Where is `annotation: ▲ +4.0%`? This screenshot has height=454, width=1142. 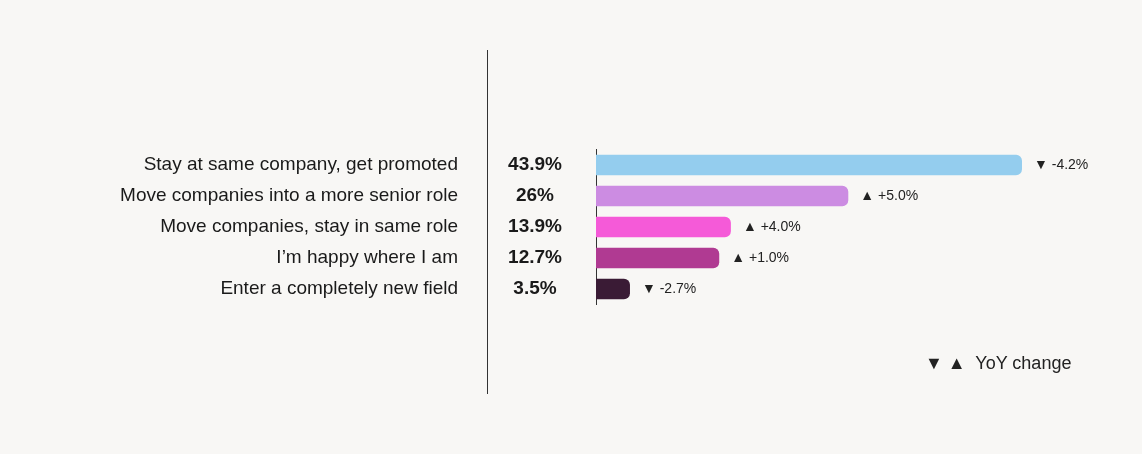
annotation: ▲ +4.0% is located at coordinates (771, 225).